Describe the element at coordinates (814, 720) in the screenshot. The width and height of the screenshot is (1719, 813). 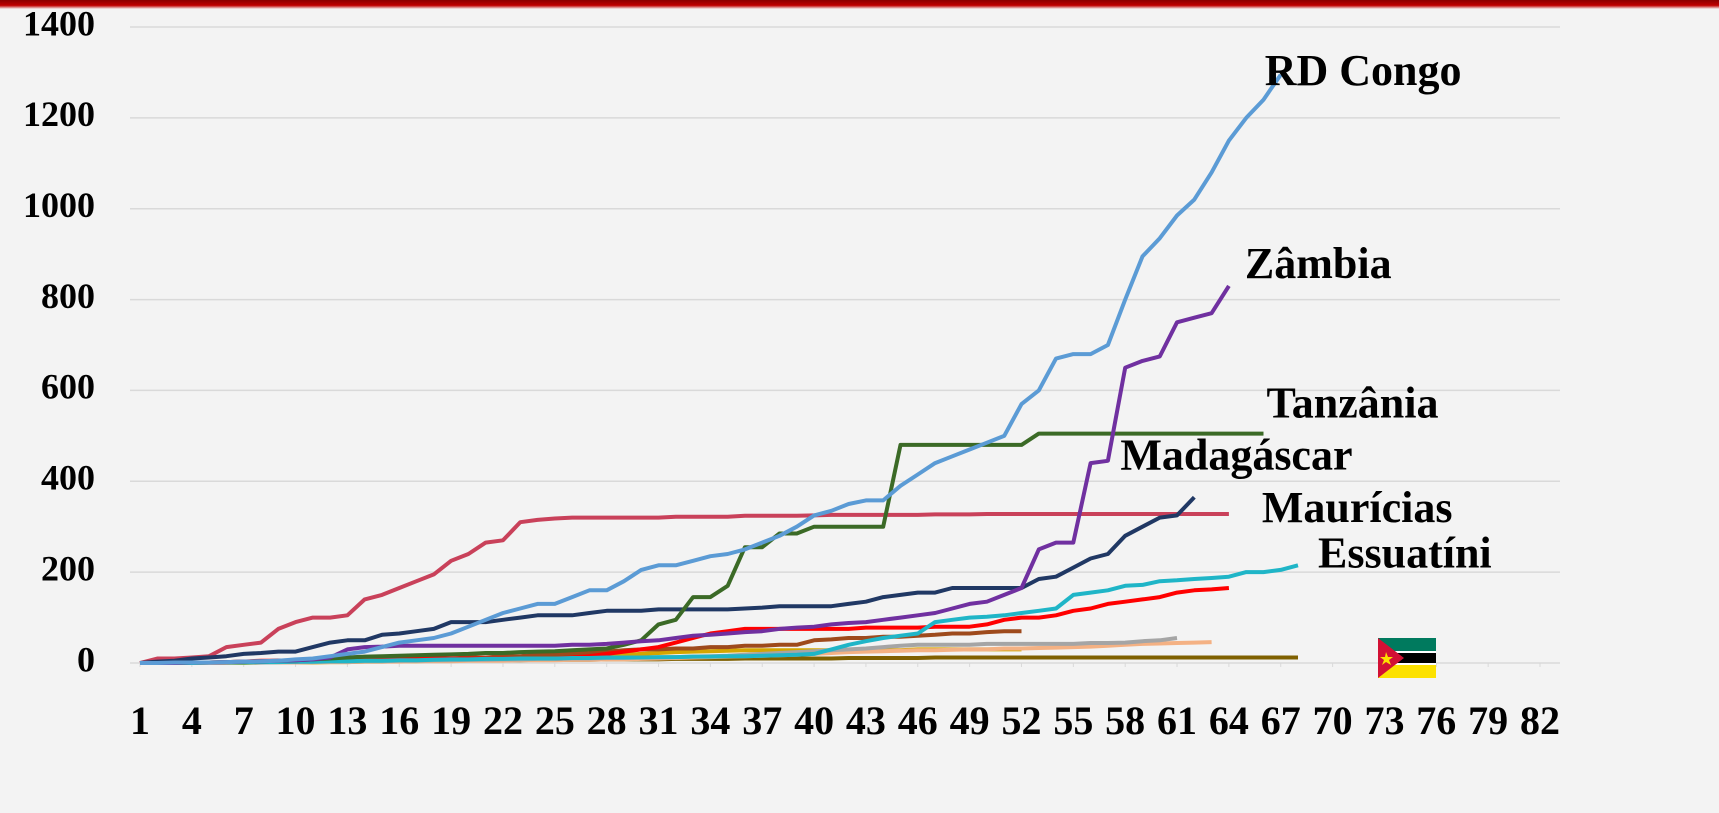
I see `x-tick-label: 40` at that location.